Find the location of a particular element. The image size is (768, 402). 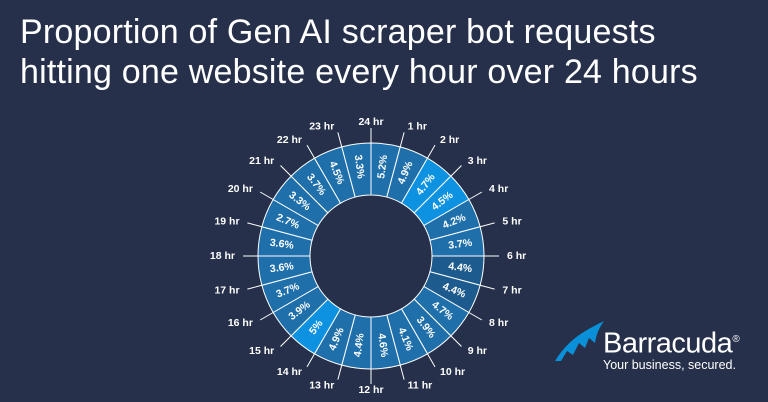

hour-label-15: 15 hr is located at coordinates (261, 351).